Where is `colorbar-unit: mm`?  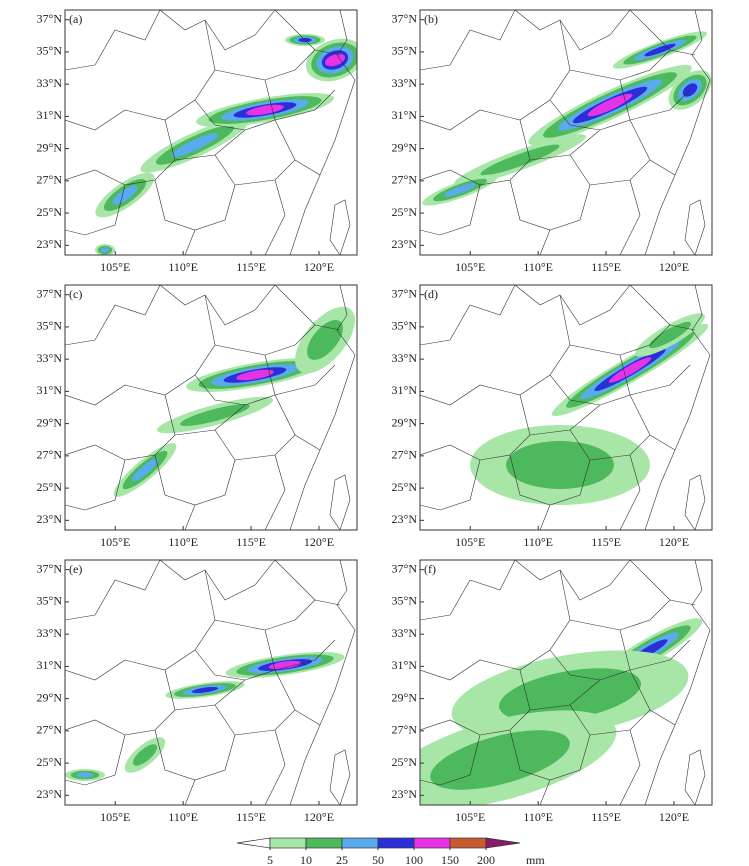
colorbar-unit: mm is located at coordinates (535, 859).